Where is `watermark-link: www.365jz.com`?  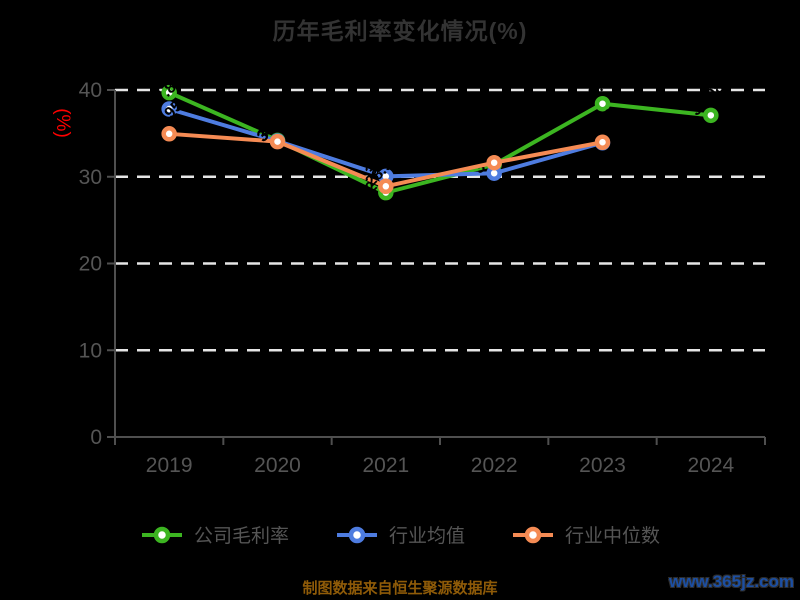 watermark-link: www.365jz.com is located at coordinates (731, 581).